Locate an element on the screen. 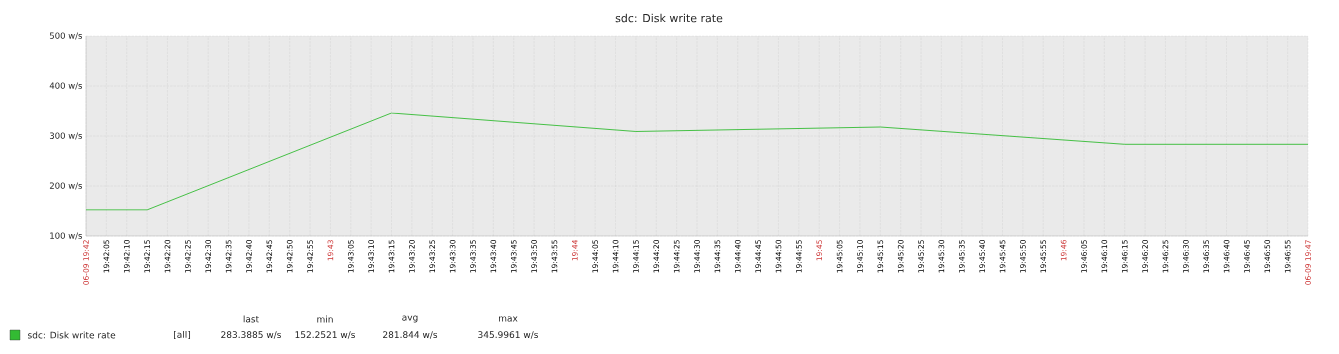 The width and height of the screenshot is (1339, 354). chart-title: sdc: Disk write rate is located at coordinates (669, 18).